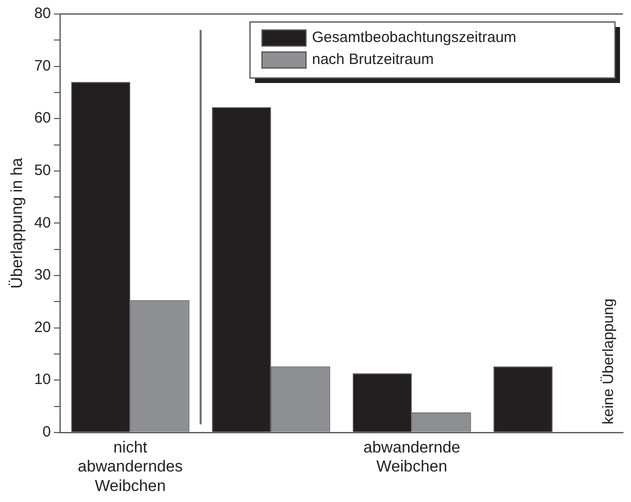 The height and width of the screenshot is (502, 631). I want to click on y-tick-label: 0, so click(46, 432).